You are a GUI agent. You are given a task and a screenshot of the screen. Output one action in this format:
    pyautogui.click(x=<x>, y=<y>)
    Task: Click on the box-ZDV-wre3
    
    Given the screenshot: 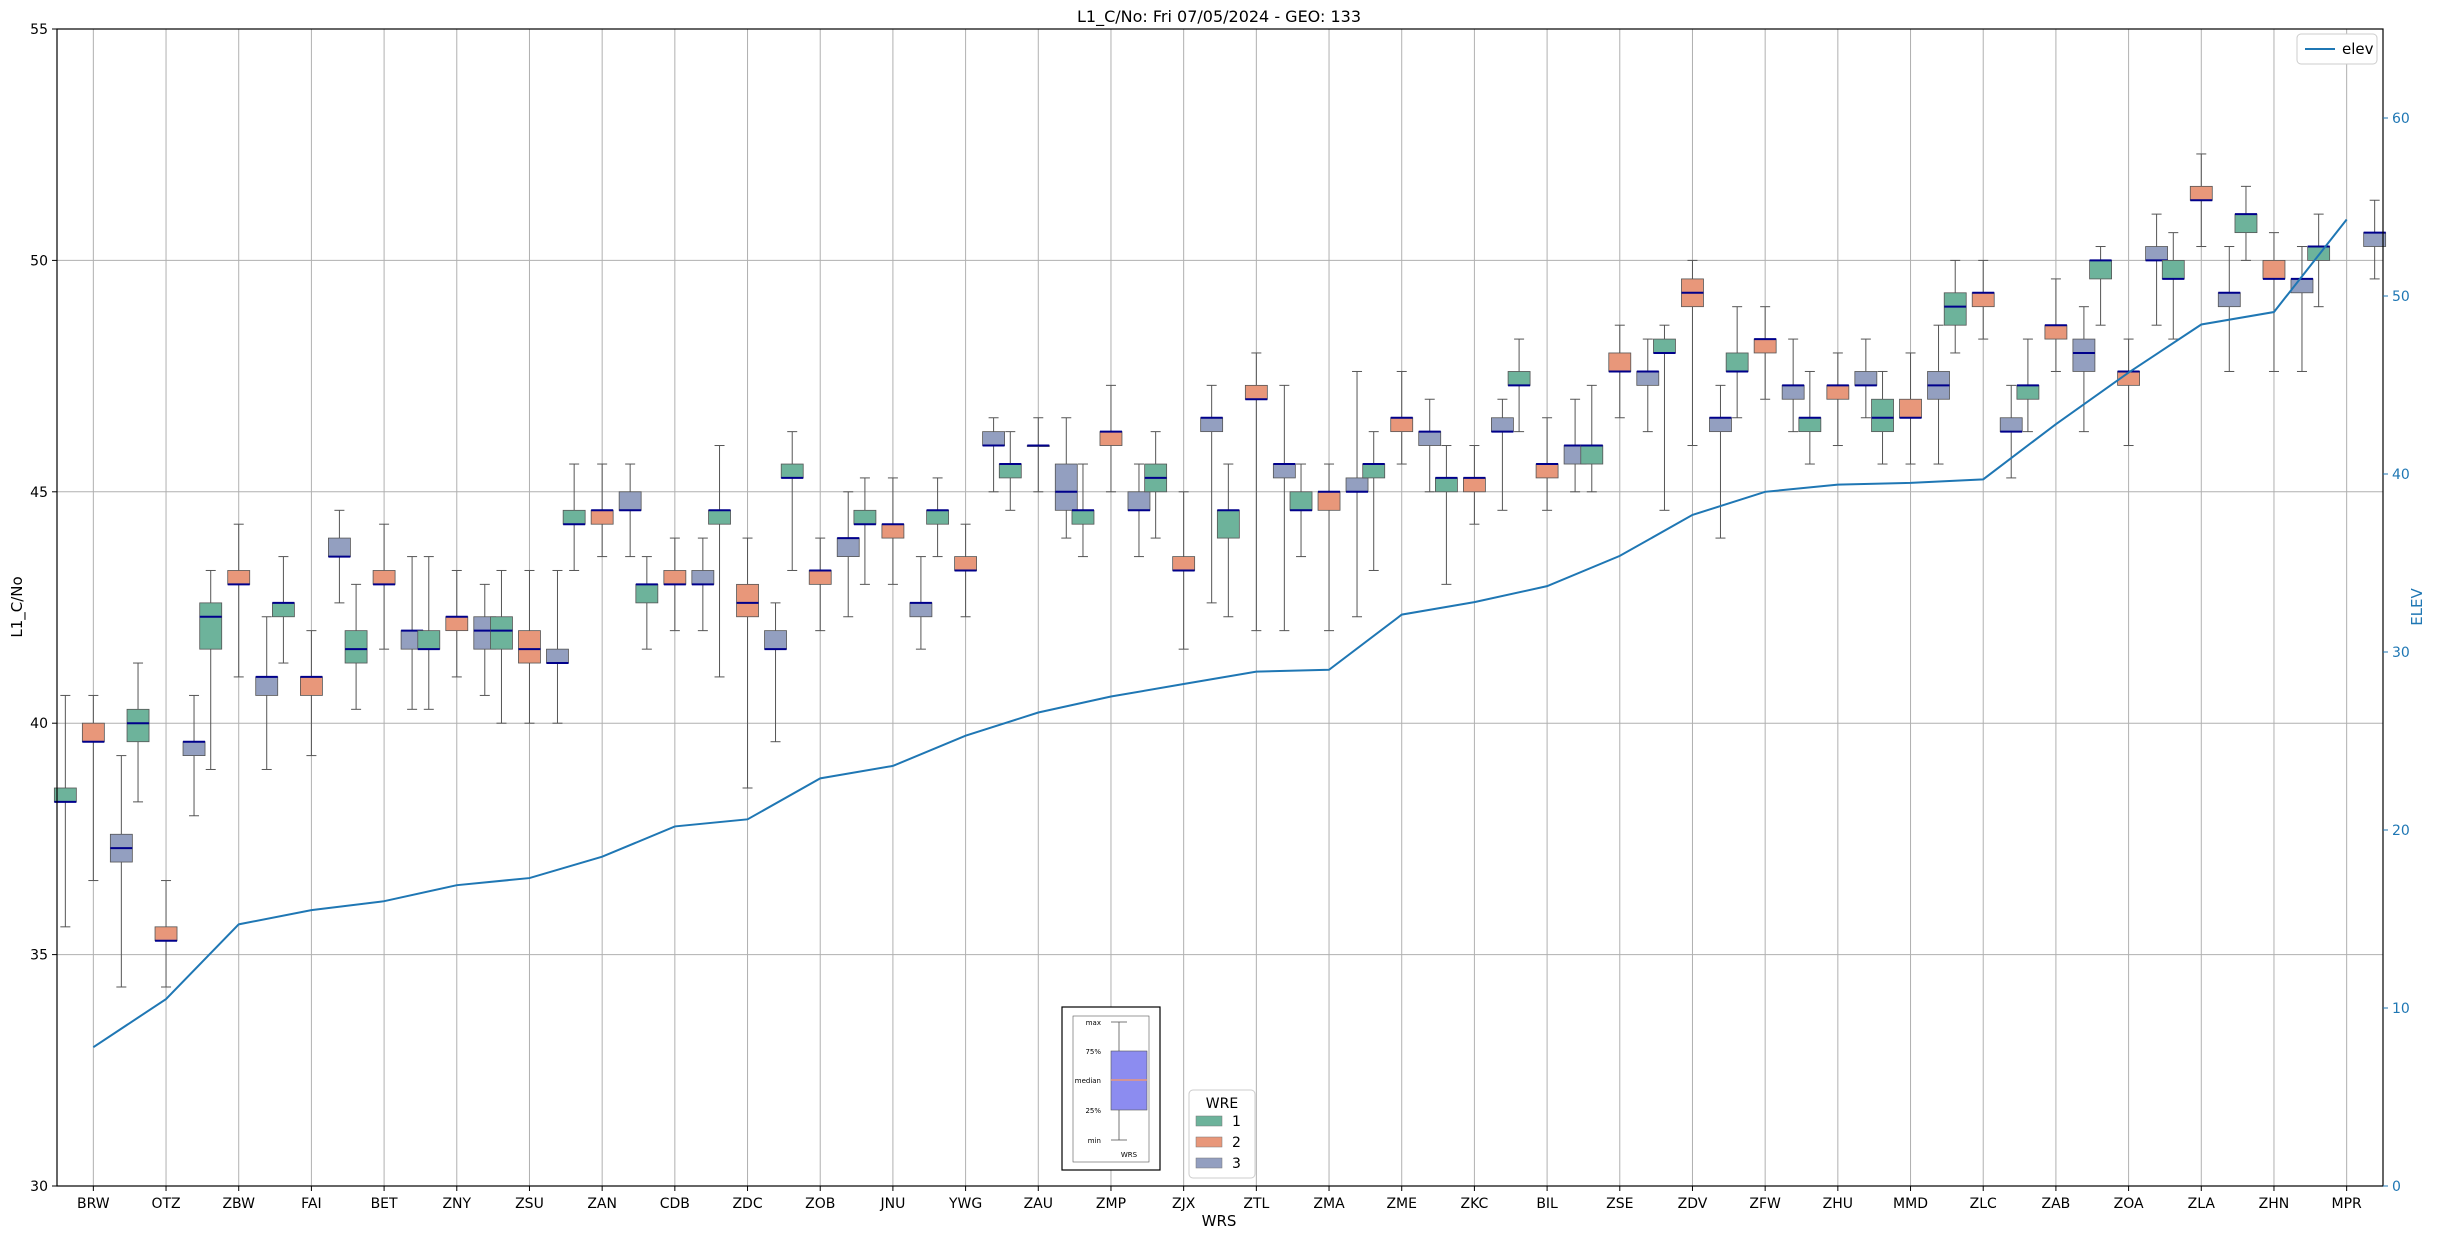 What is the action you would take?
    pyautogui.click(x=1720, y=461)
    